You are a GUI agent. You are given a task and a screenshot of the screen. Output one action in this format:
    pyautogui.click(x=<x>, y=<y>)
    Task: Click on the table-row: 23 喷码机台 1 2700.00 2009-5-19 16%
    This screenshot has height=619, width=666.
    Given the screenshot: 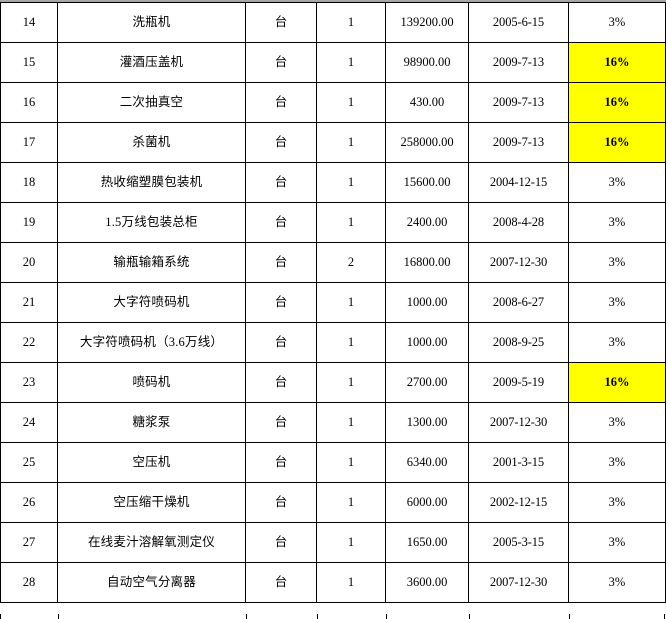 What is the action you would take?
    pyautogui.click(x=333, y=382)
    